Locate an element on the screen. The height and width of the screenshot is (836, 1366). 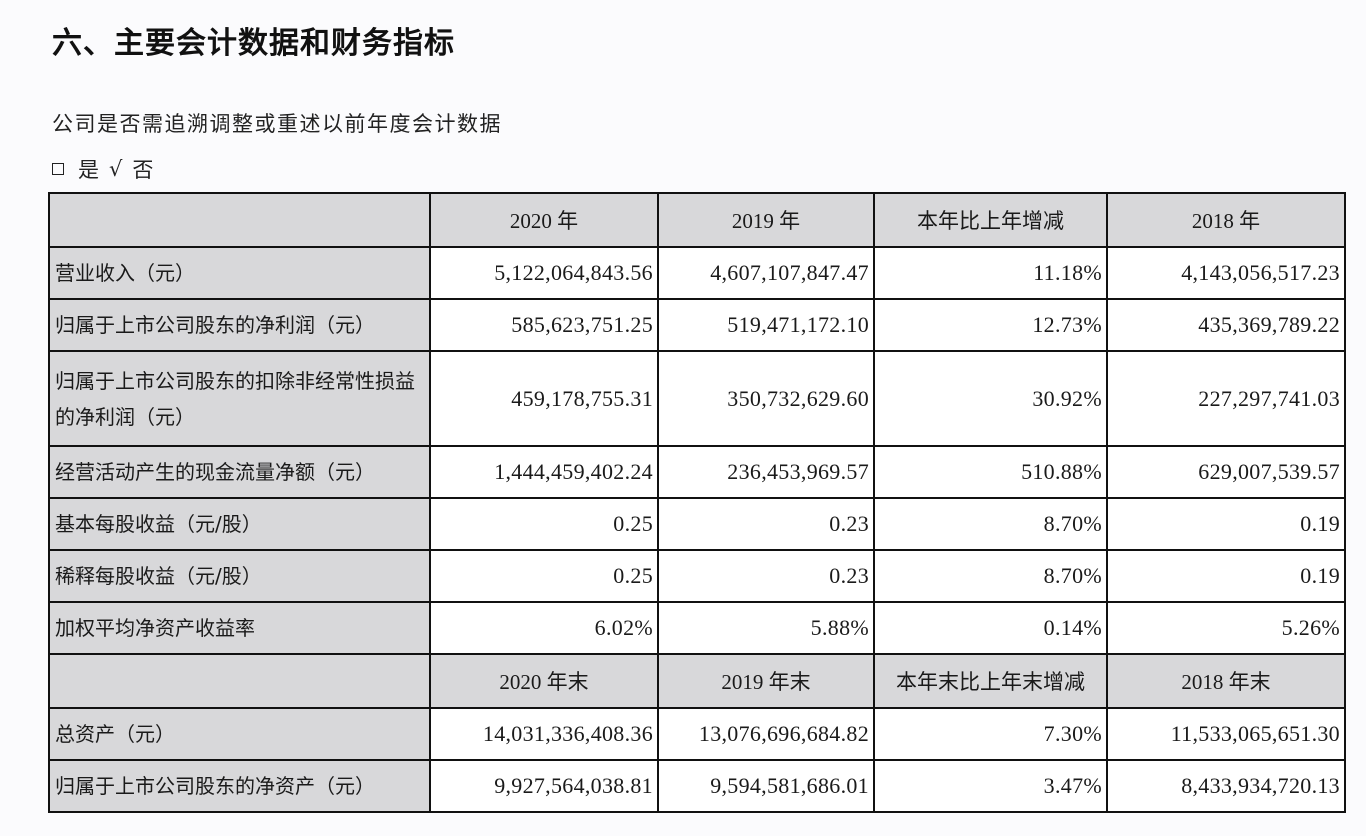
section-title: 六、主要会计数据和财务指标 is located at coordinates (253, 43).